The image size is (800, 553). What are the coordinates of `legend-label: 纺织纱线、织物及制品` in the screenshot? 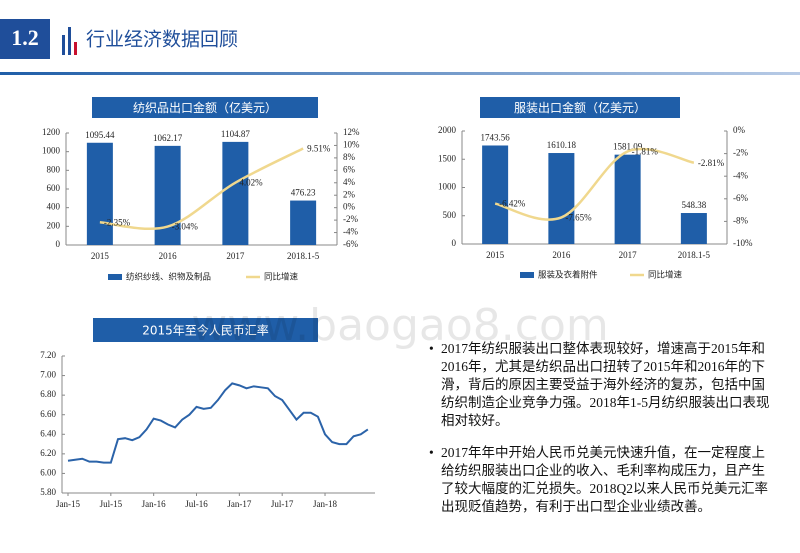 It's located at (168, 277).